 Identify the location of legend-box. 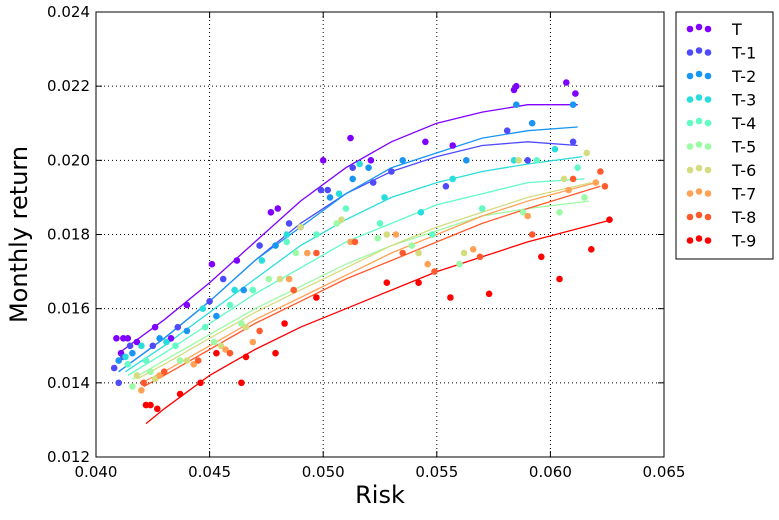
(724, 135).